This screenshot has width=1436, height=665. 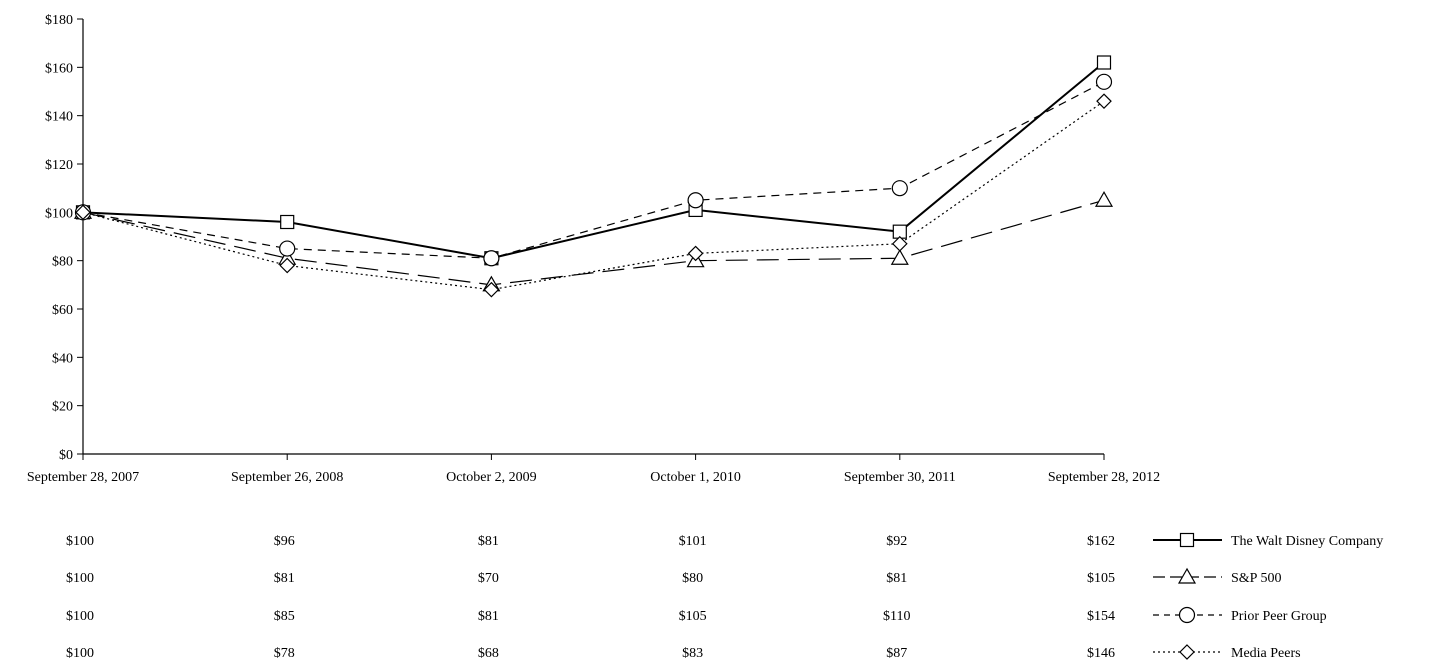 I want to click on table-cell: $146, so click(x=1101, y=653).